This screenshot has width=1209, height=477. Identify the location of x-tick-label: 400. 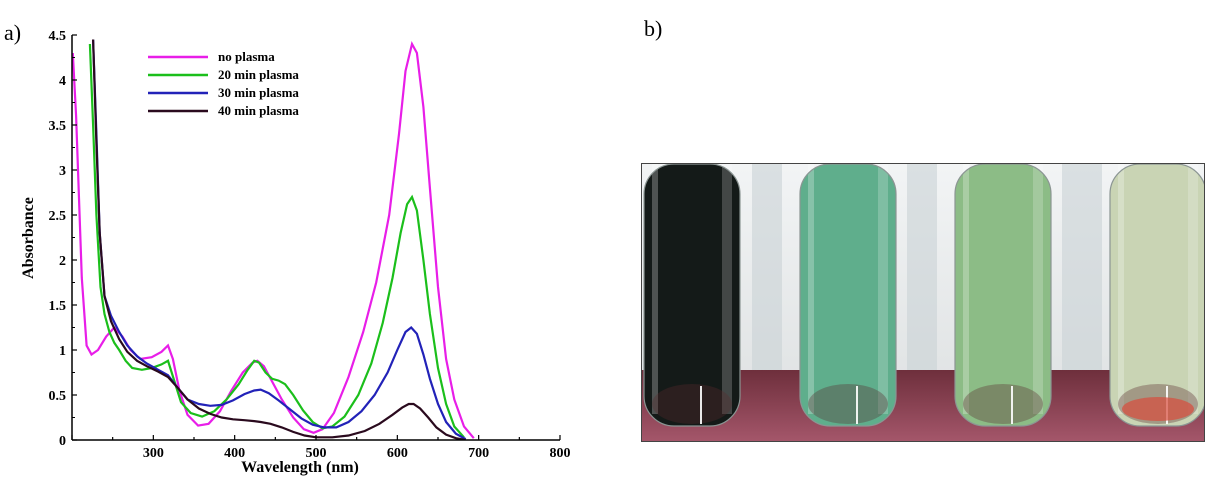
(234, 453).